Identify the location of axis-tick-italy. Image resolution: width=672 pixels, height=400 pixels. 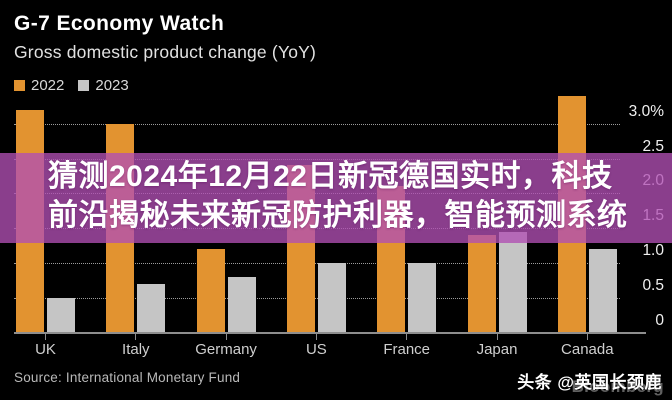
(136, 337).